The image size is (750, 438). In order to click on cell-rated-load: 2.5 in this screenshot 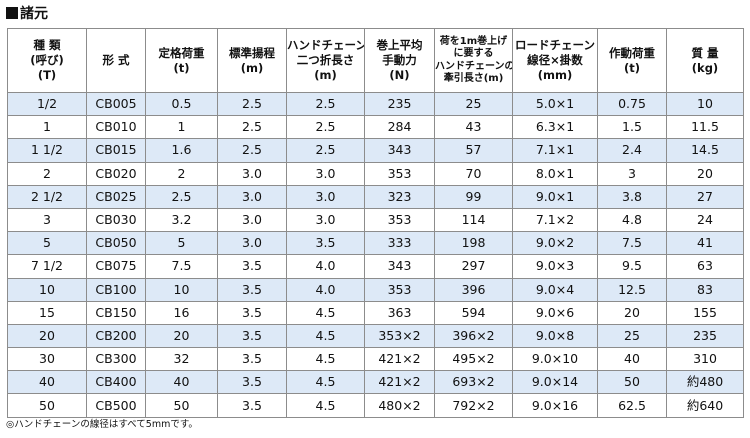, I will do `click(181, 196)`.